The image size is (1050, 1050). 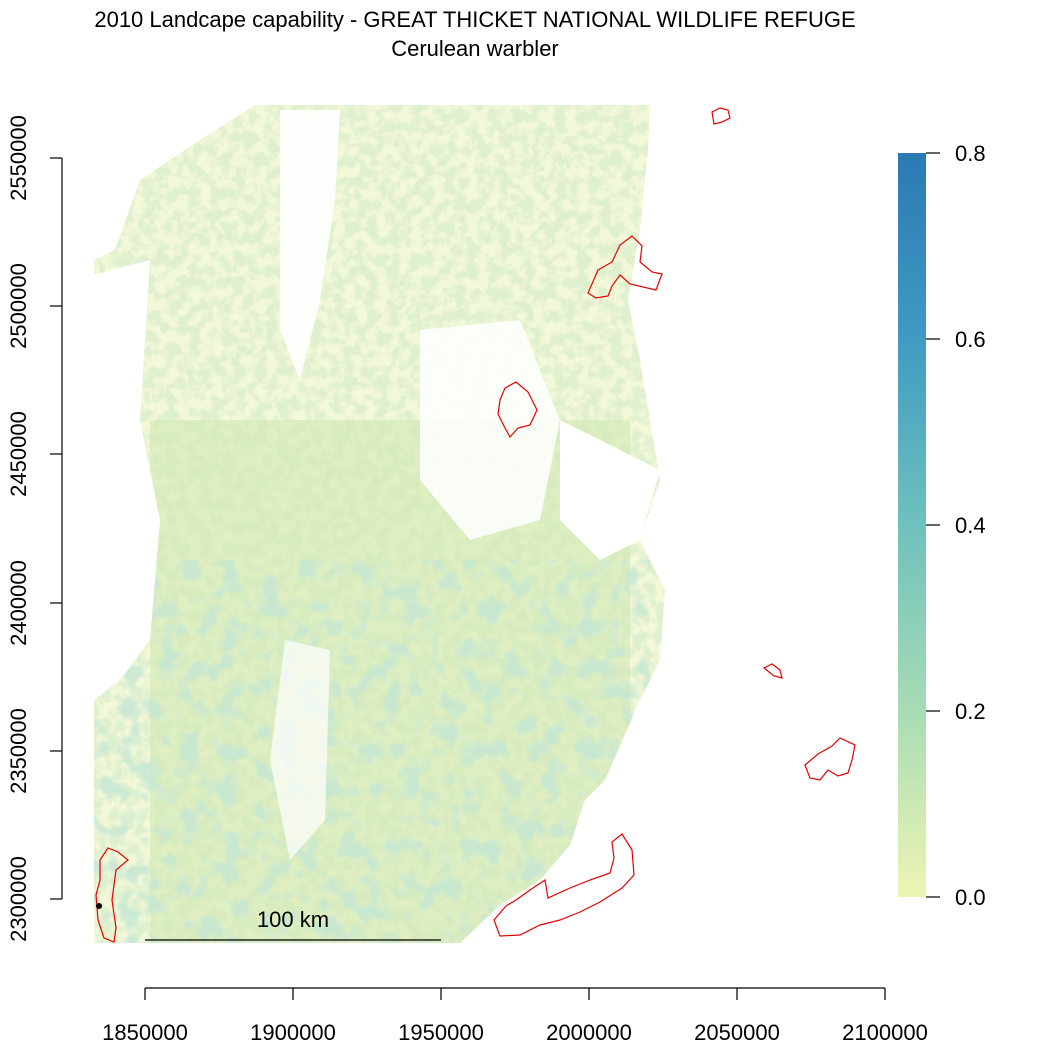 What do you see at coordinates (970, 339) in the screenshot?
I see `legend-tick-label: 0.6` at bounding box center [970, 339].